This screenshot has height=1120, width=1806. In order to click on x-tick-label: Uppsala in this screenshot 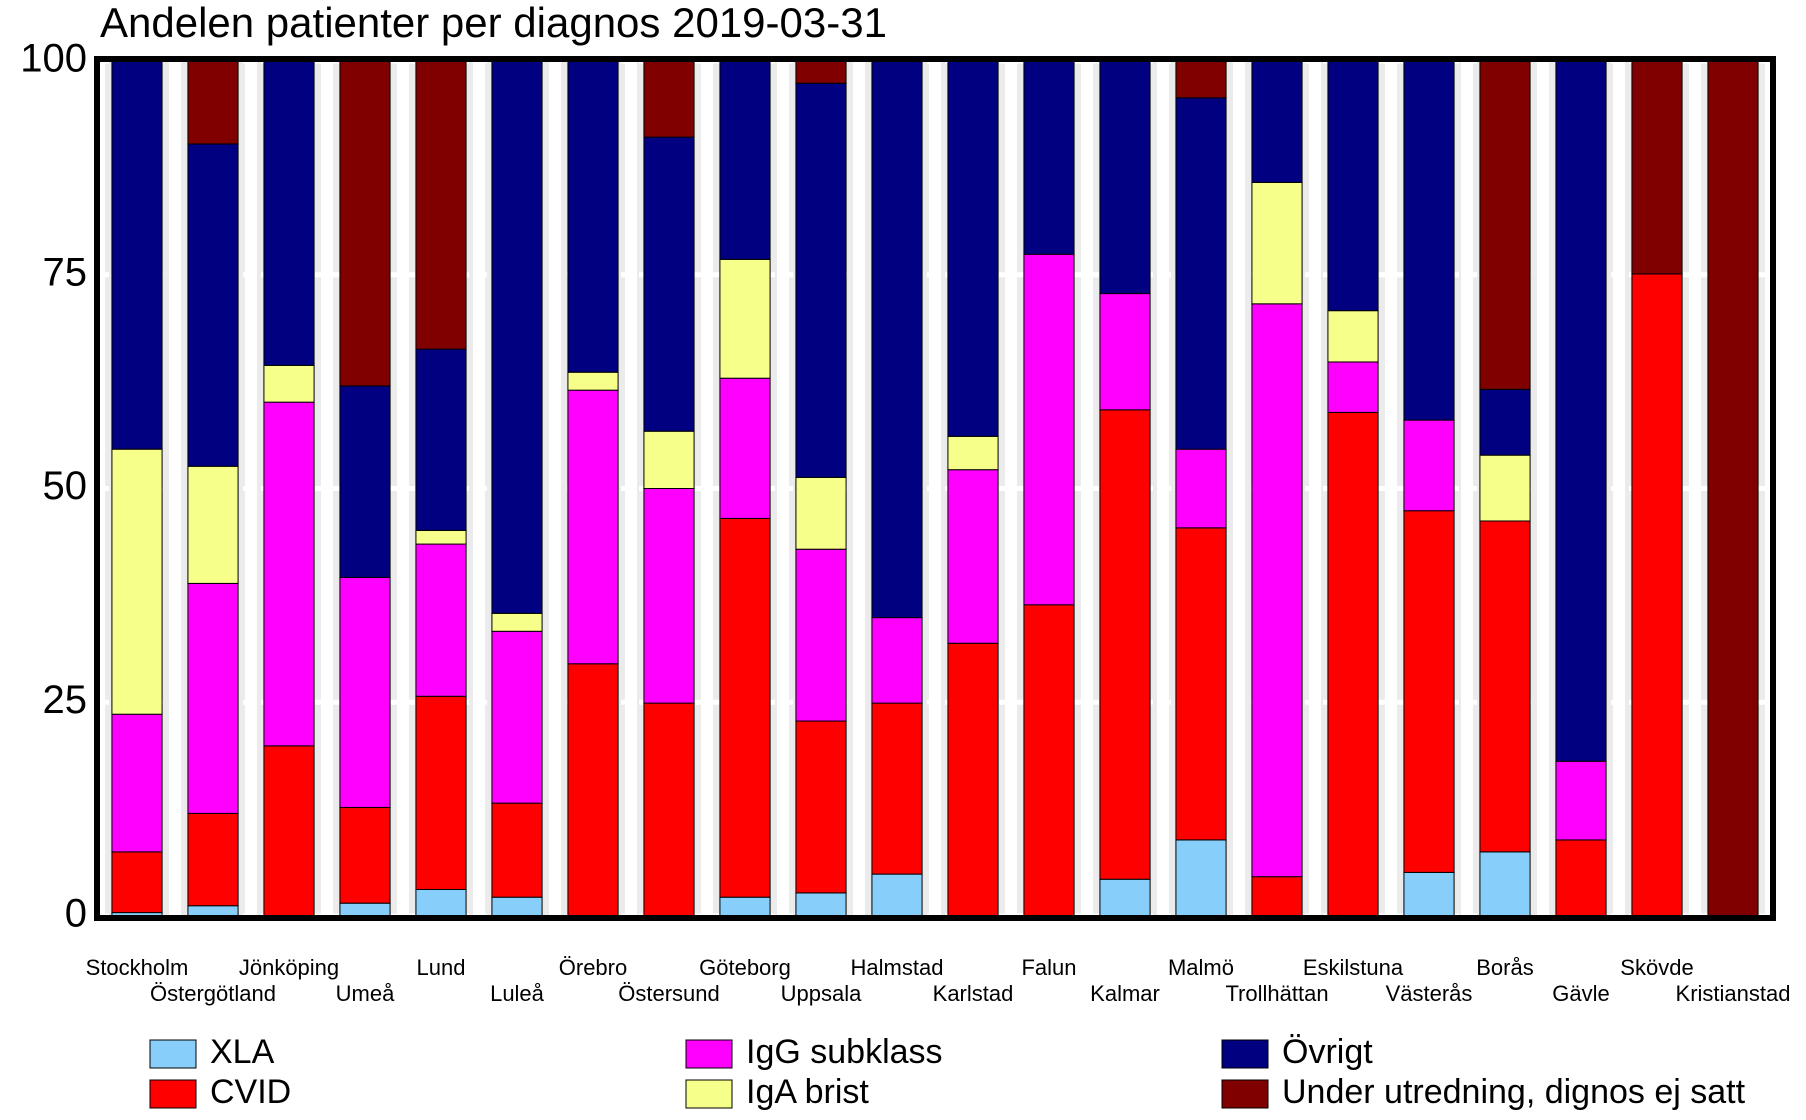, I will do `click(821, 993)`.